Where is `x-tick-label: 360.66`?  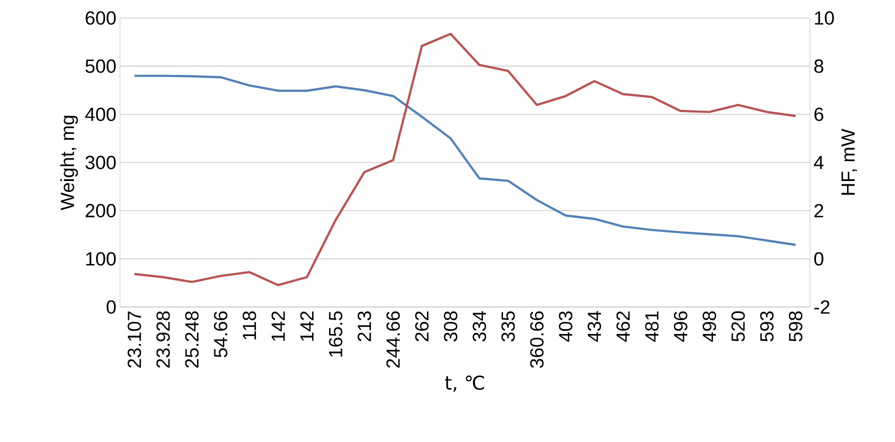 x-tick-label: 360.66 is located at coordinates (537, 339).